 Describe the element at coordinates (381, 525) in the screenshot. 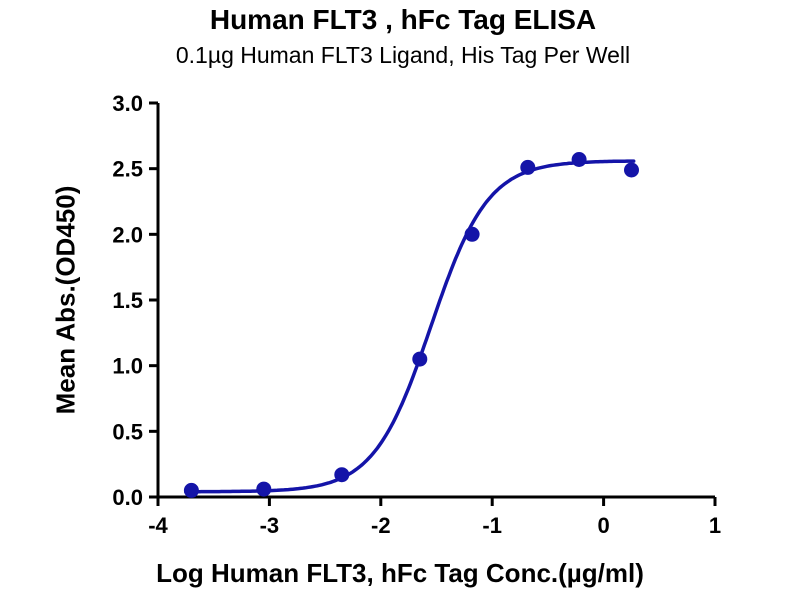

I see `x-tick-label: -2` at that location.